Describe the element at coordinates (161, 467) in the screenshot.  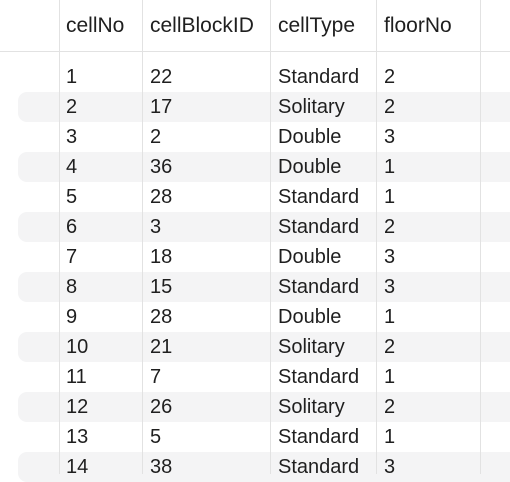
I see `table-cell-cellblockid: 38` at that location.